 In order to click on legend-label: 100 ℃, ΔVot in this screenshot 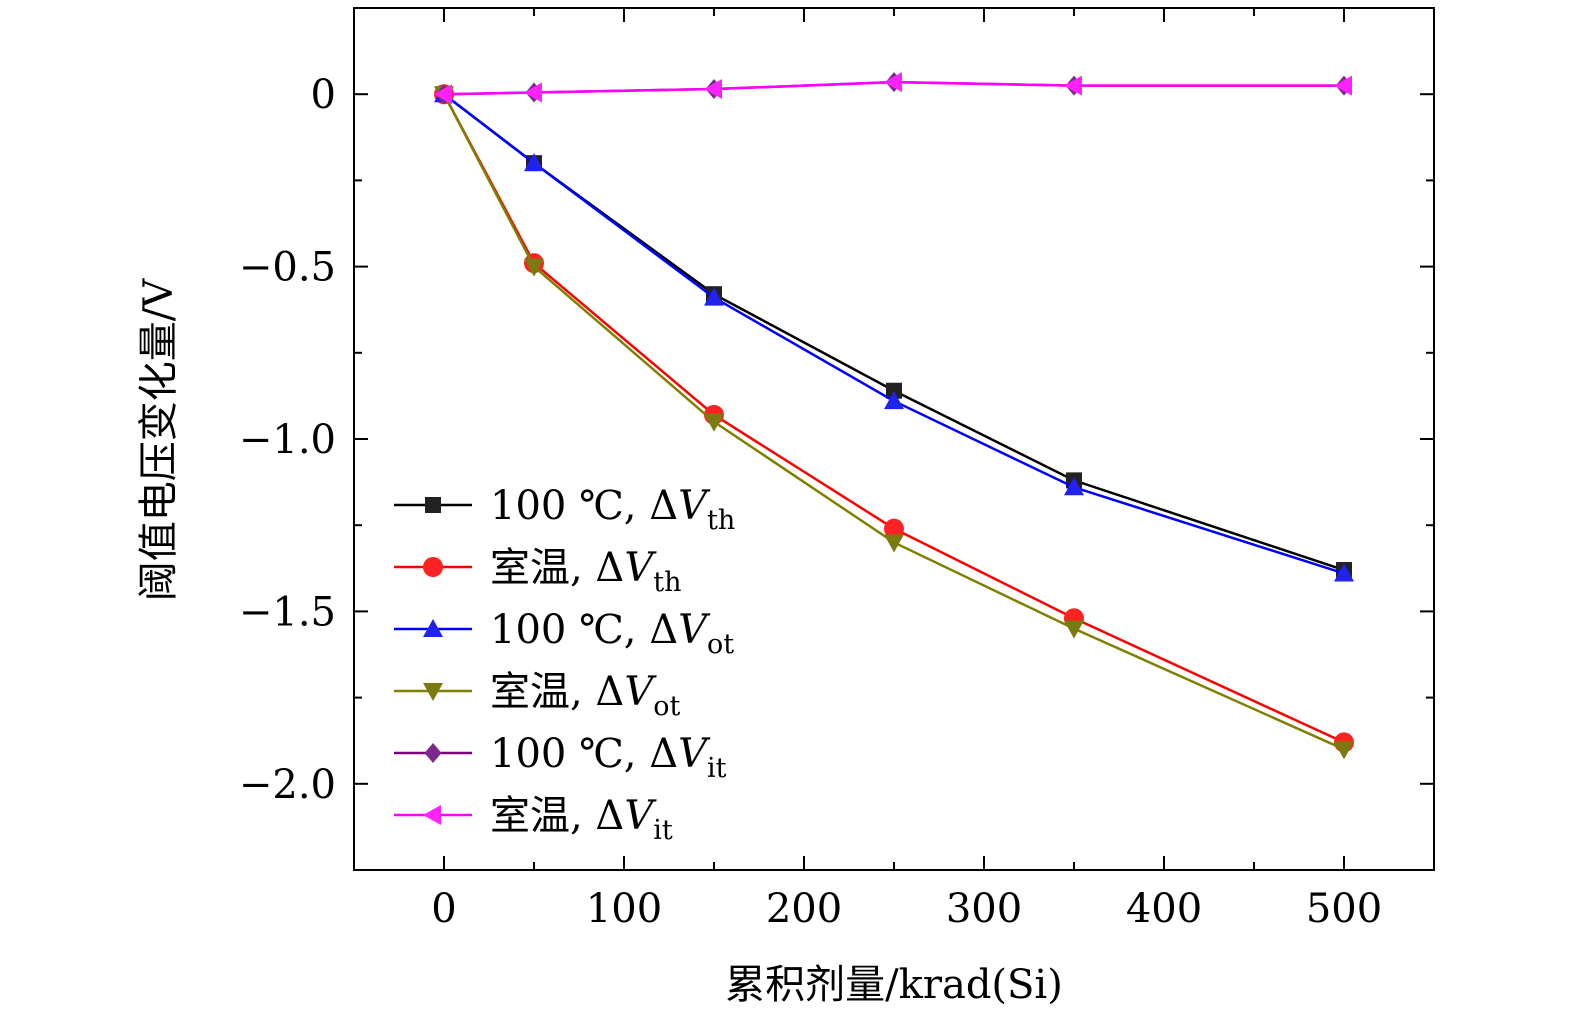, I will do `click(612, 633)`.